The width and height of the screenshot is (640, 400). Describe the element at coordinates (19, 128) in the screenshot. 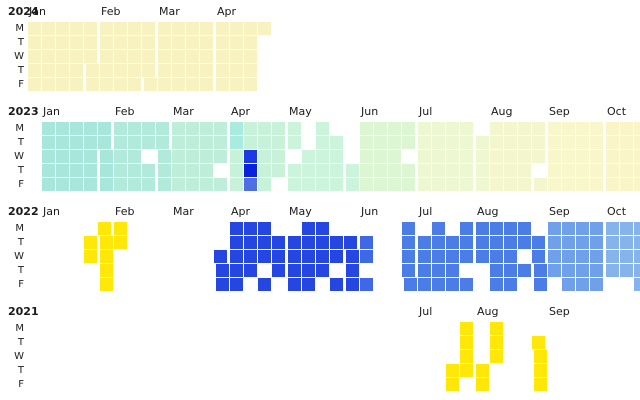

I see `weekday-label: M` at that location.